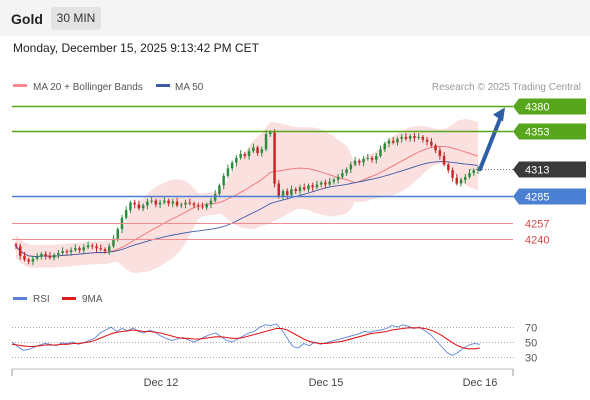 The height and width of the screenshot is (400, 590). I want to click on rsi-plot: 70 50 30, so click(274, 344).